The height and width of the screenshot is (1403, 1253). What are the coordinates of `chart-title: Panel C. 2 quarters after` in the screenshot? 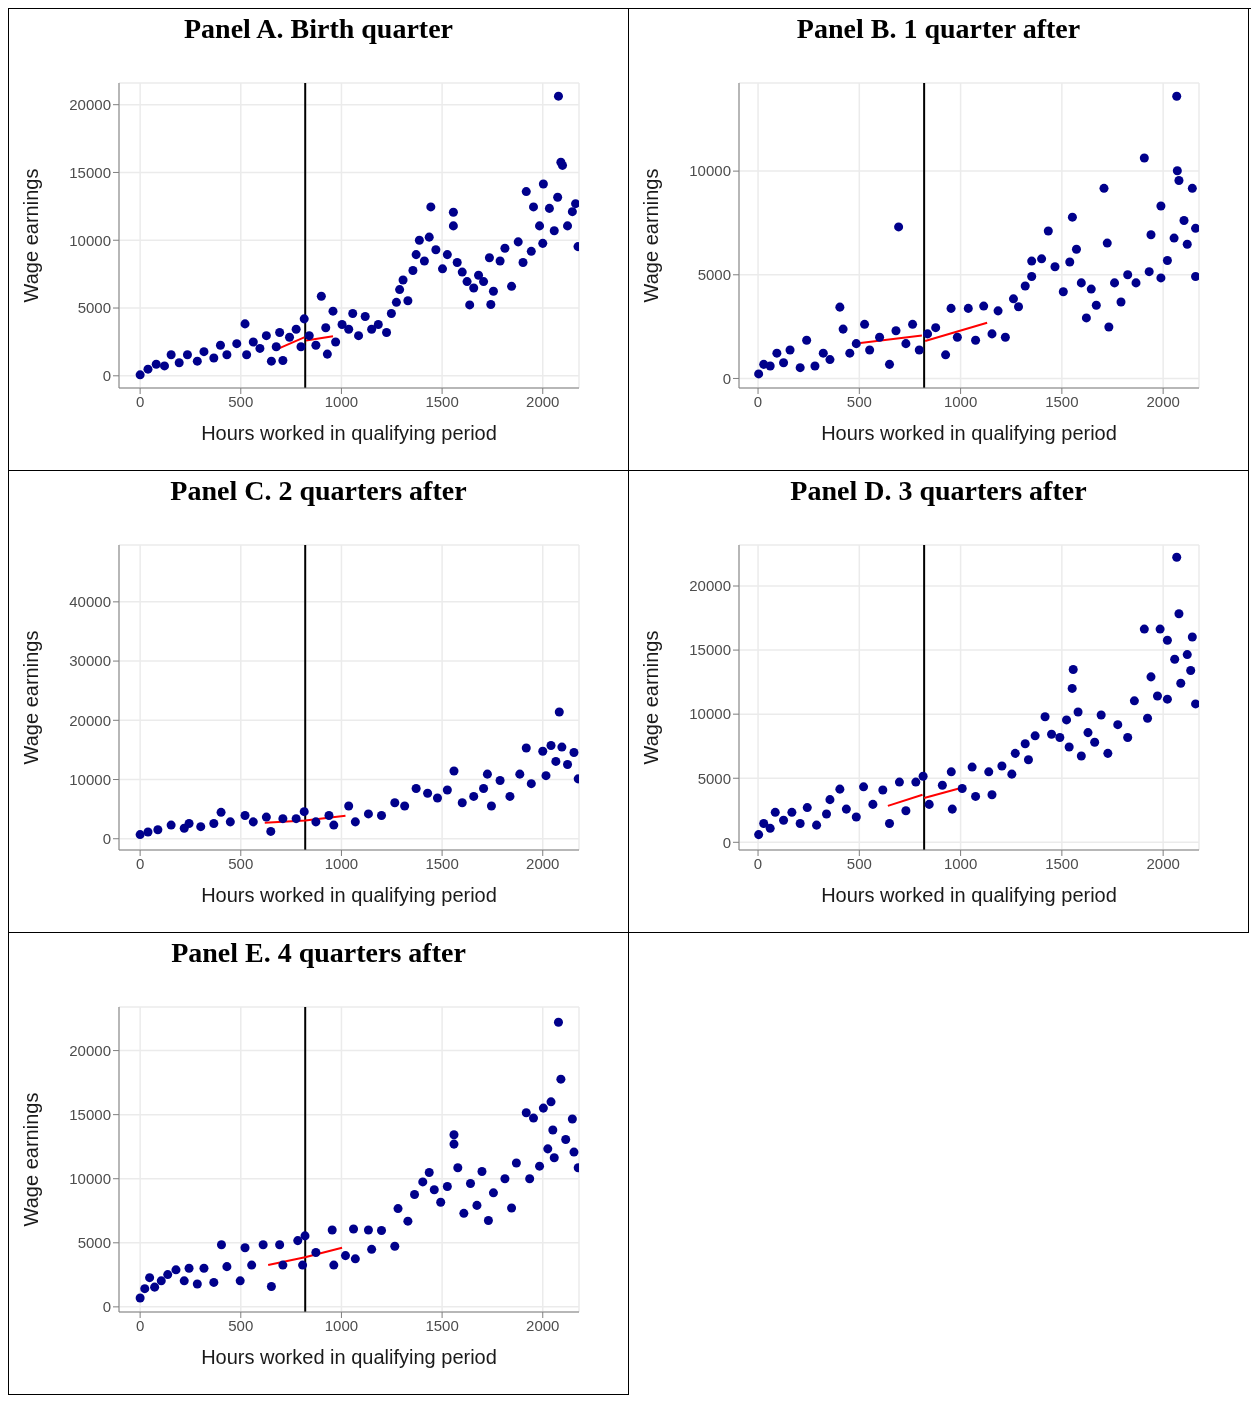 It's located at (318, 491).